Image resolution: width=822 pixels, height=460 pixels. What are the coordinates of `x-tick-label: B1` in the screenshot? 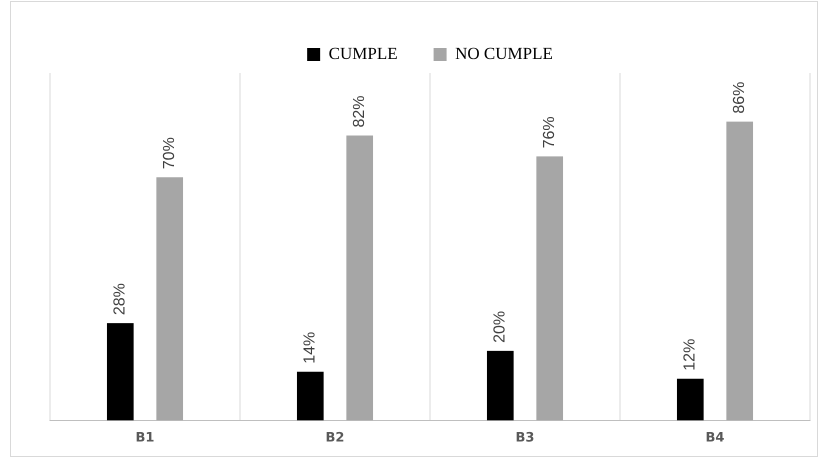 It's located at (145, 438).